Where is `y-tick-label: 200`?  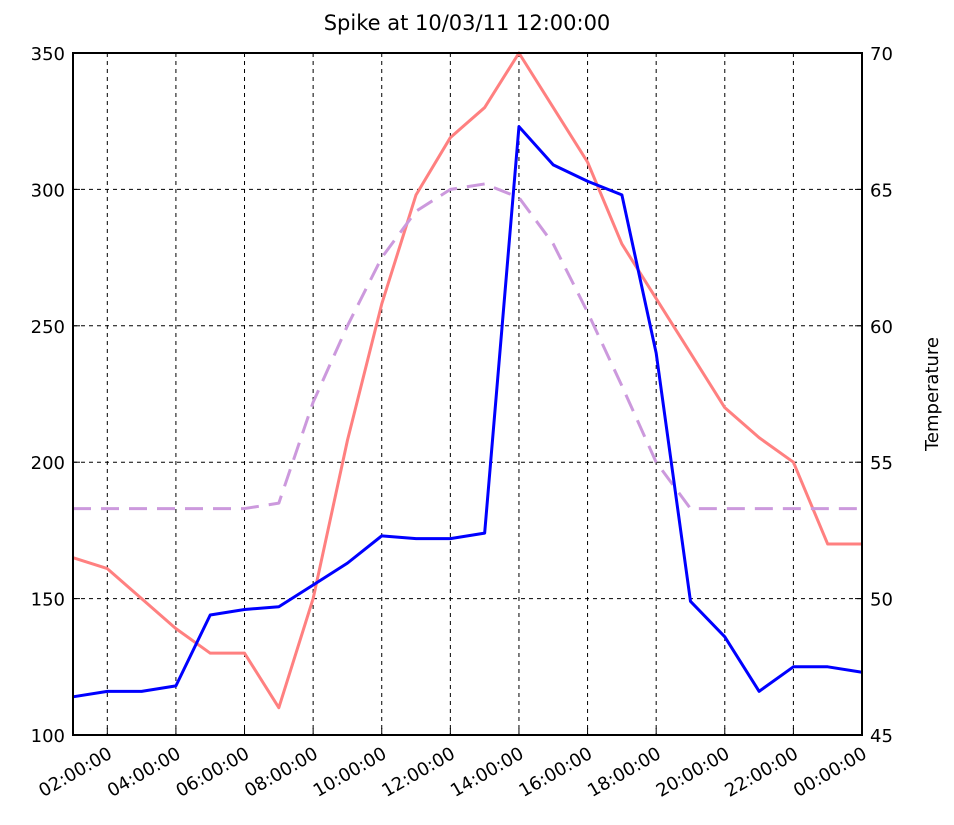
y-tick-label: 200 is located at coordinates (48, 463).